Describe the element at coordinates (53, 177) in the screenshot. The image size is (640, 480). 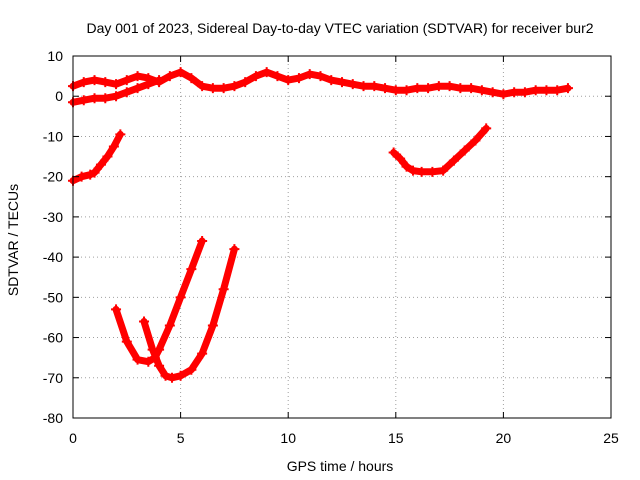
I see `y-tick-label: -20` at that location.